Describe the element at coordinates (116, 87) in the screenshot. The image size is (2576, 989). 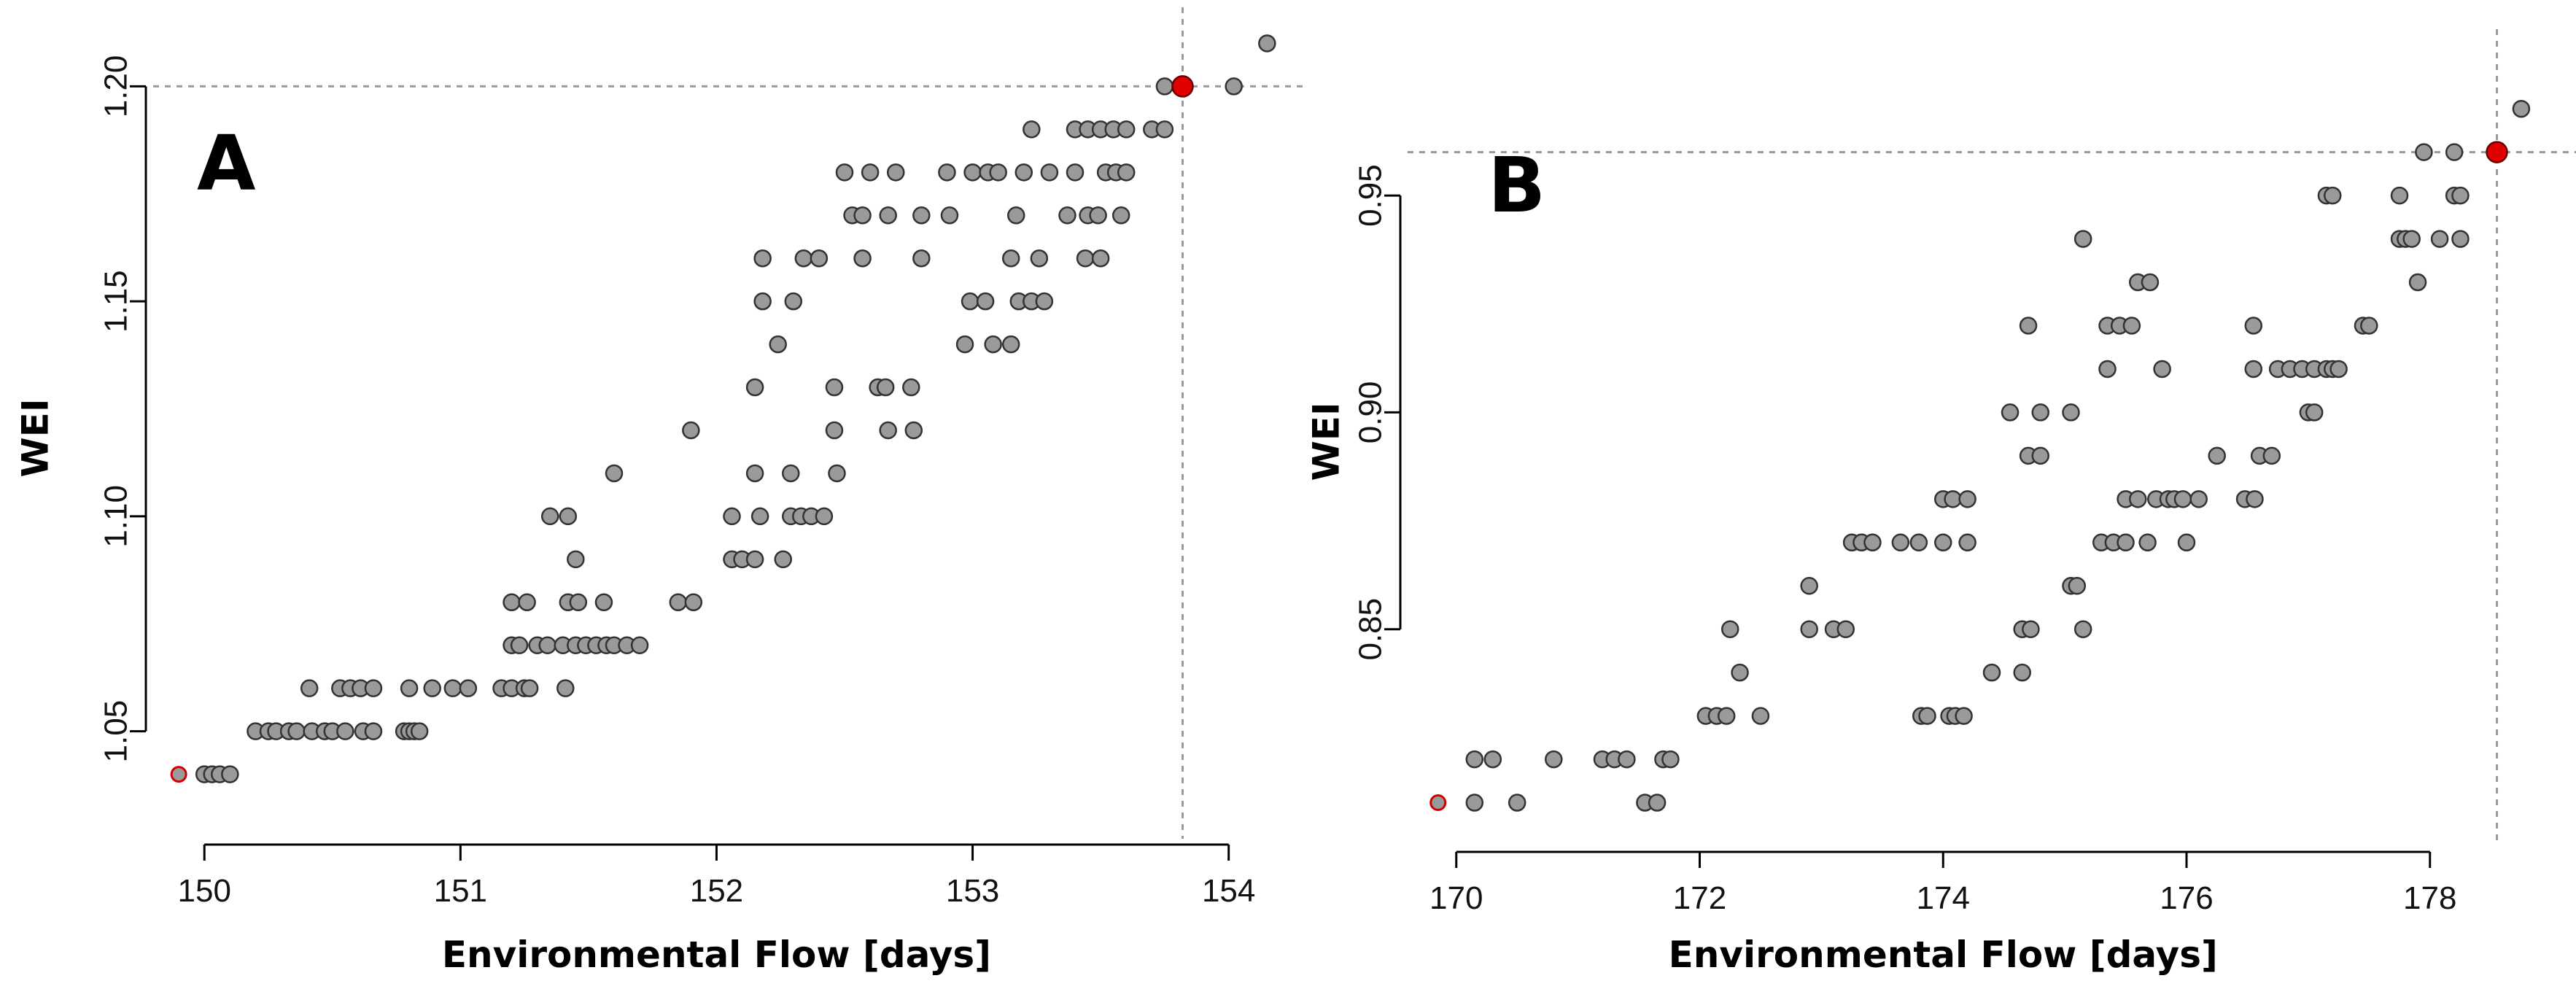
I see `y-tick-label: 1.20` at that location.